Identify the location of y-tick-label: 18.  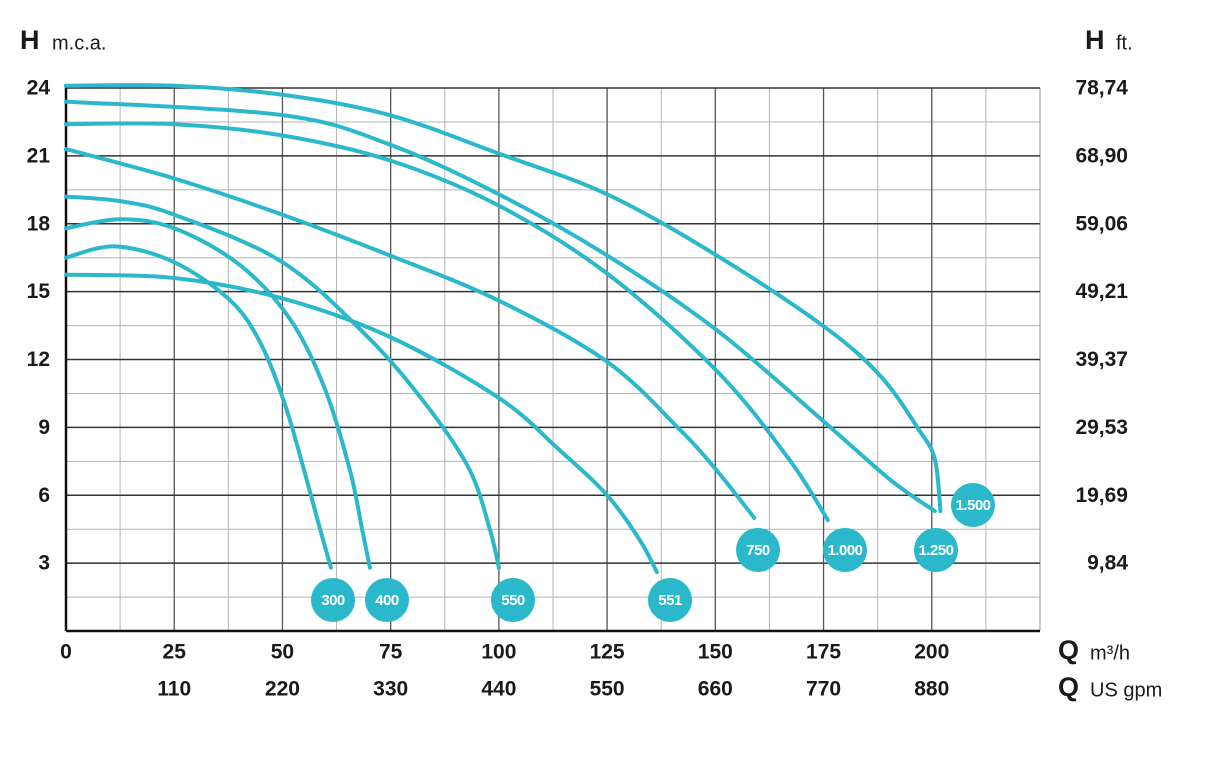
(39, 223).